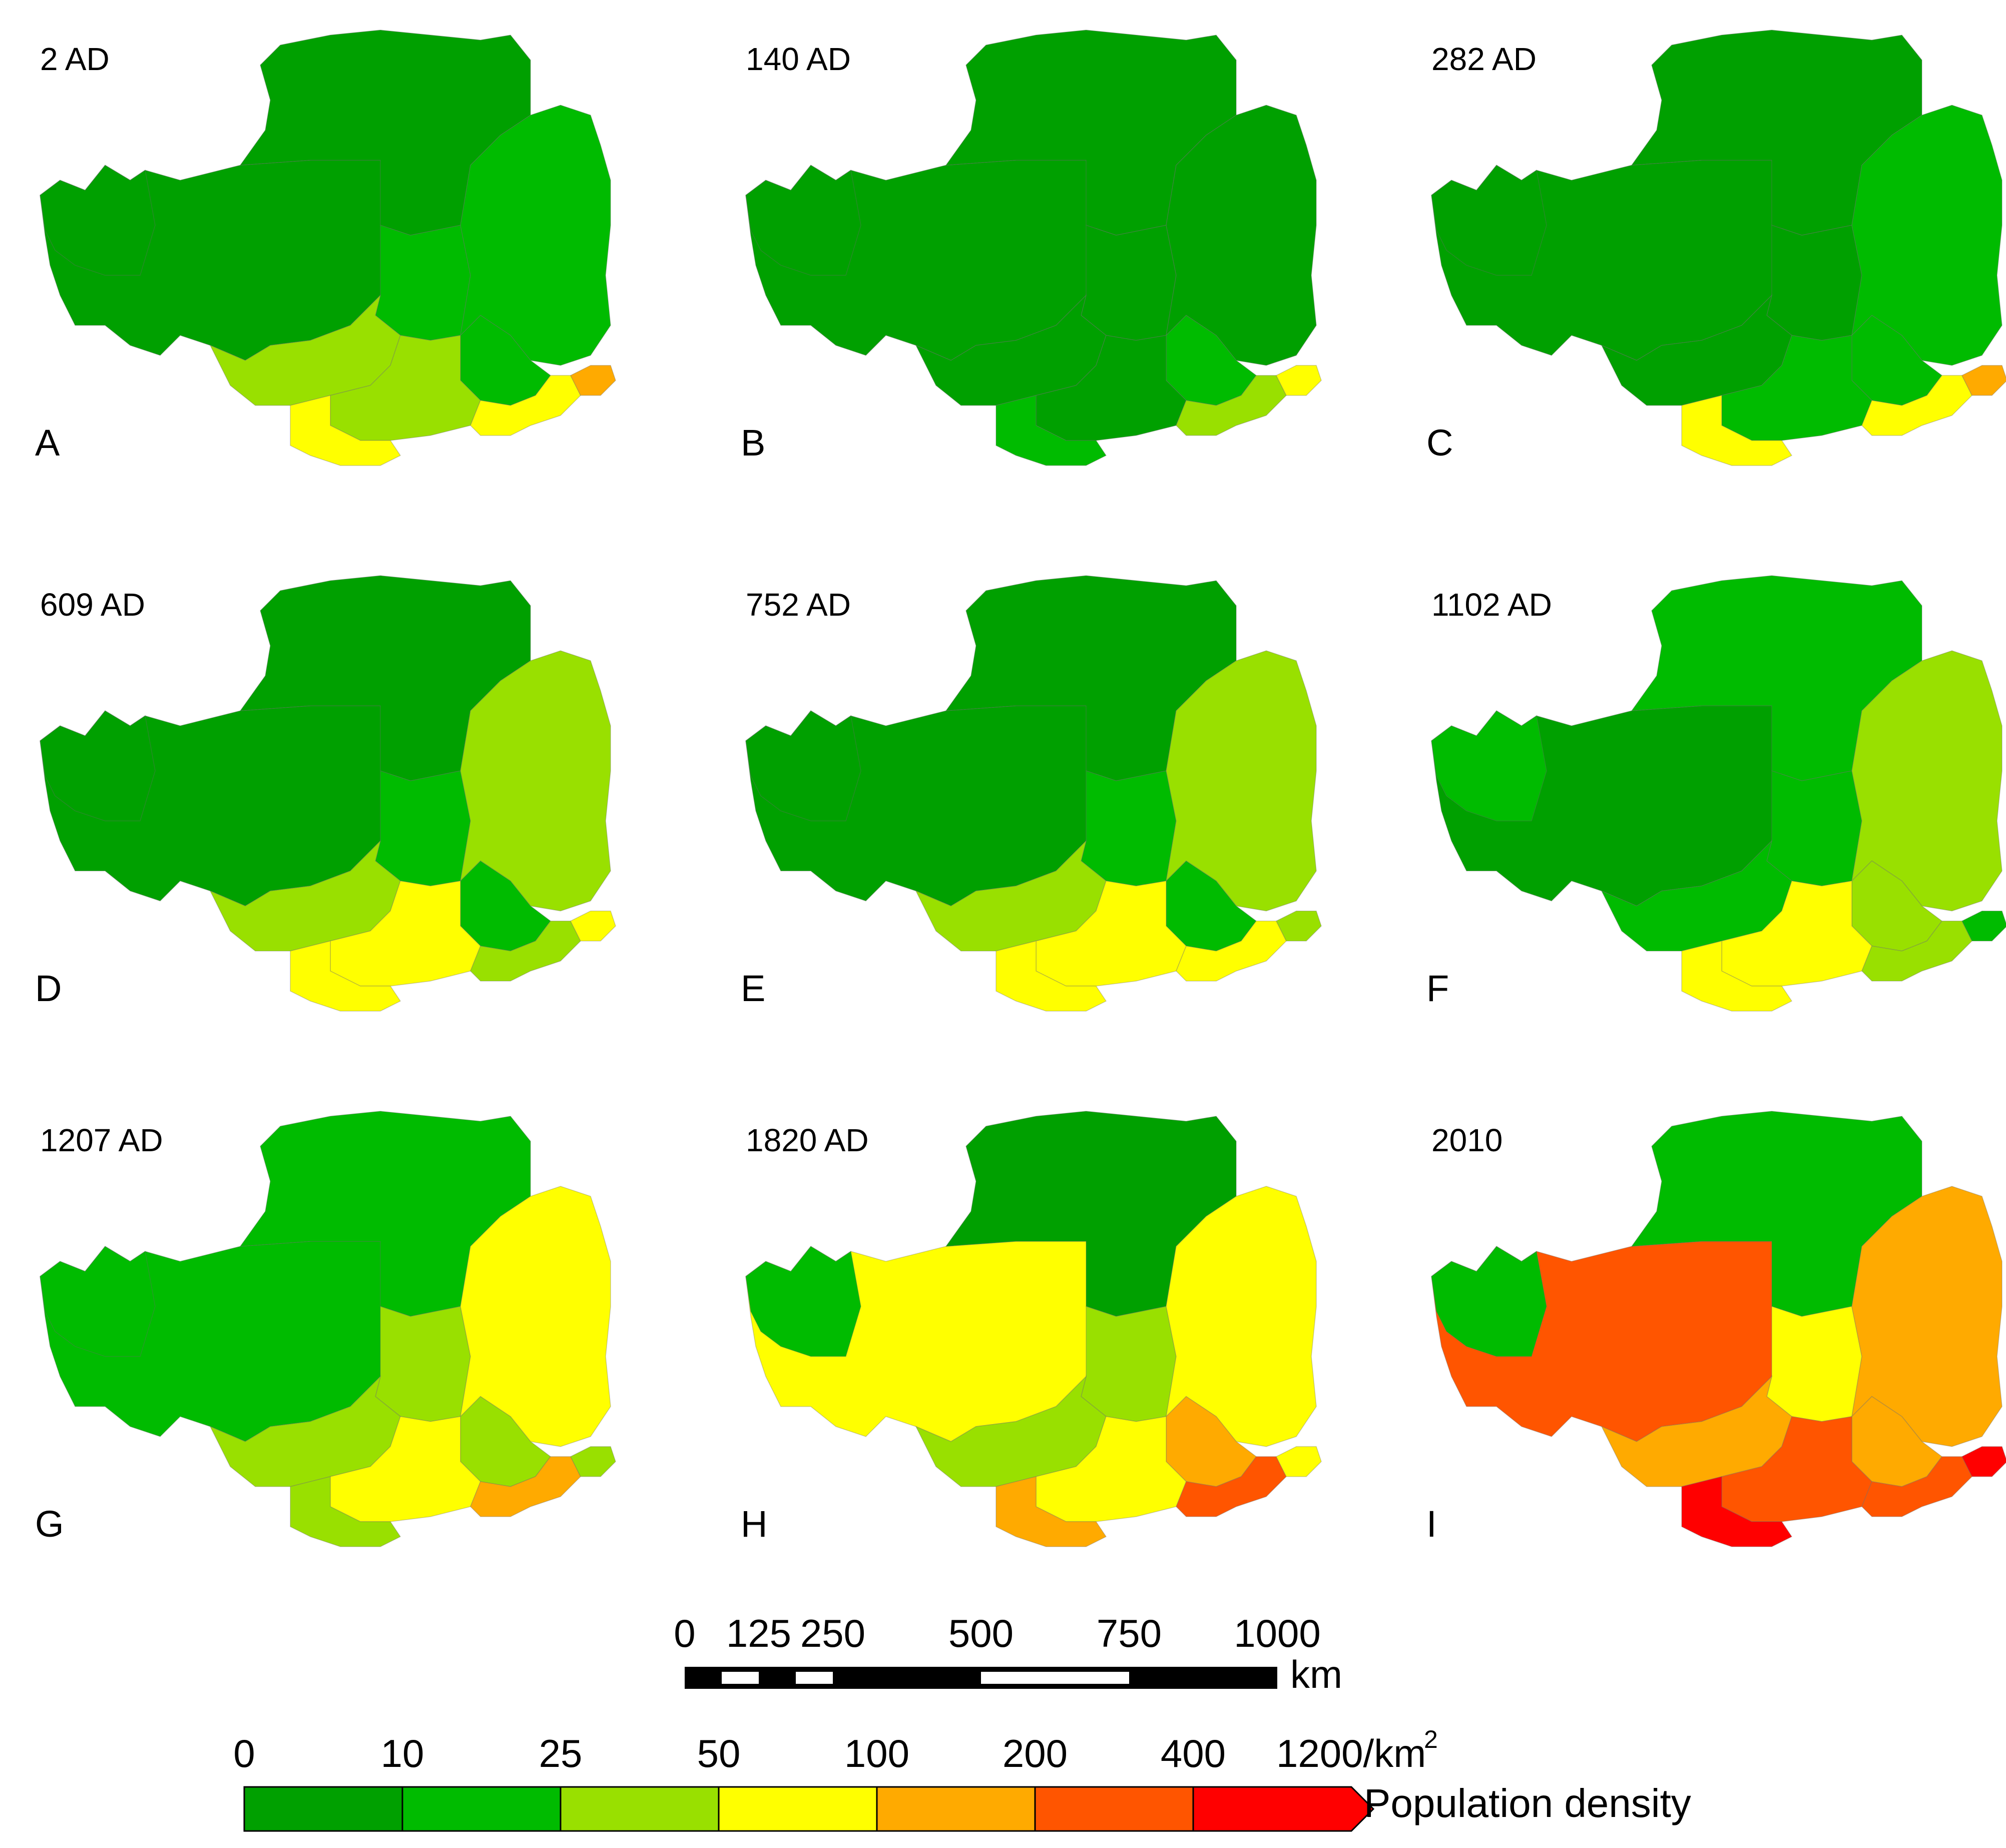 The width and height of the screenshot is (2006, 1848). Describe the element at coordinates (719, 1753) in the screenshot. I see `legend-tick-label: 50` at that location.